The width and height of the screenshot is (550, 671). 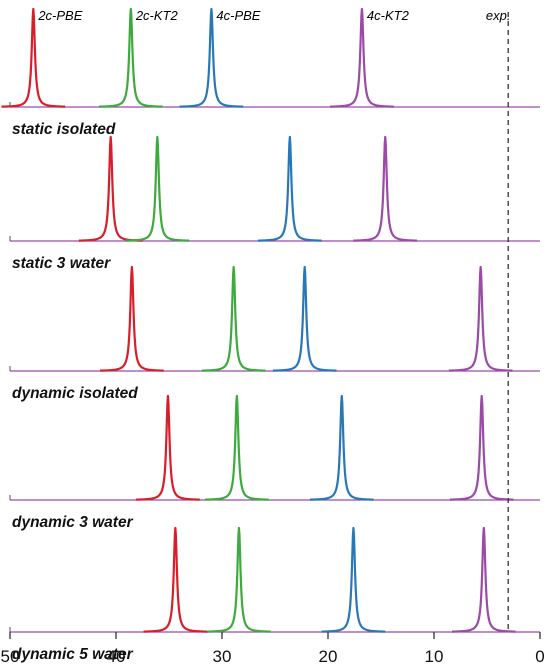 I want to click on x-tick-label: 10, so click(x=434, y=656).